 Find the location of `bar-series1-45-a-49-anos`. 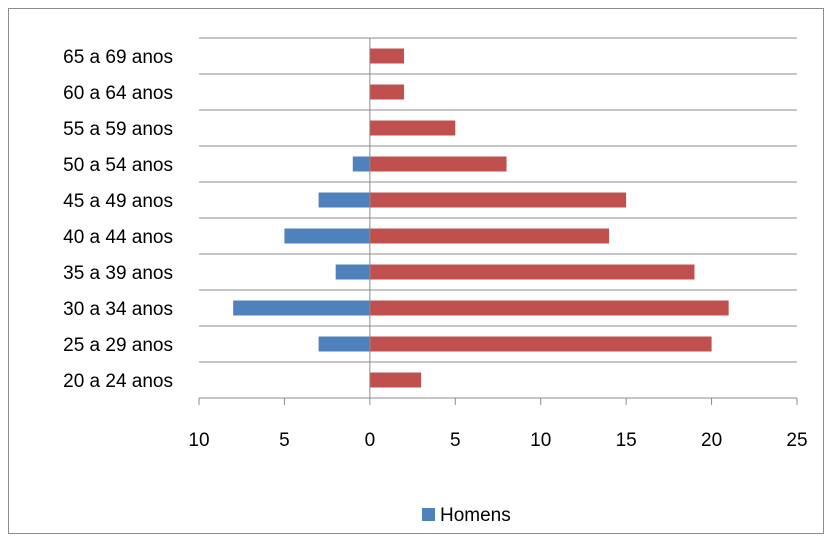

bar-series1-45-a-49-anos is located at coordinates (344, 200).